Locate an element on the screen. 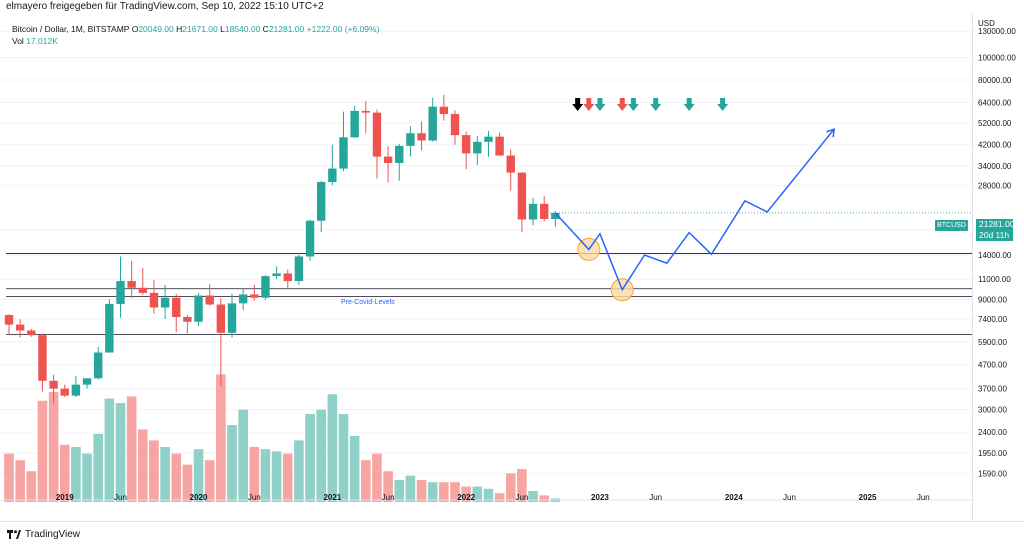 Image resolution: width=1024 pixels, height=548 pixels. price-axis-label: 9000.00 is located at coordinates (992, 299).